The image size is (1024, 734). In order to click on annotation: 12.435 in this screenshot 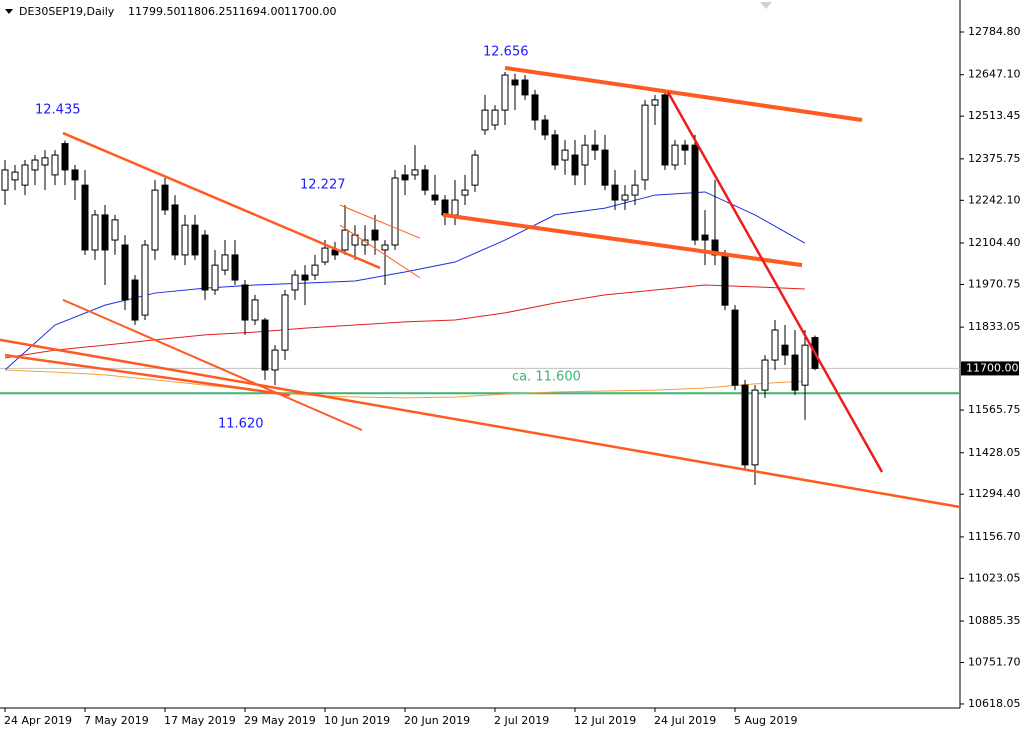, I will do `click(58, 110)`.